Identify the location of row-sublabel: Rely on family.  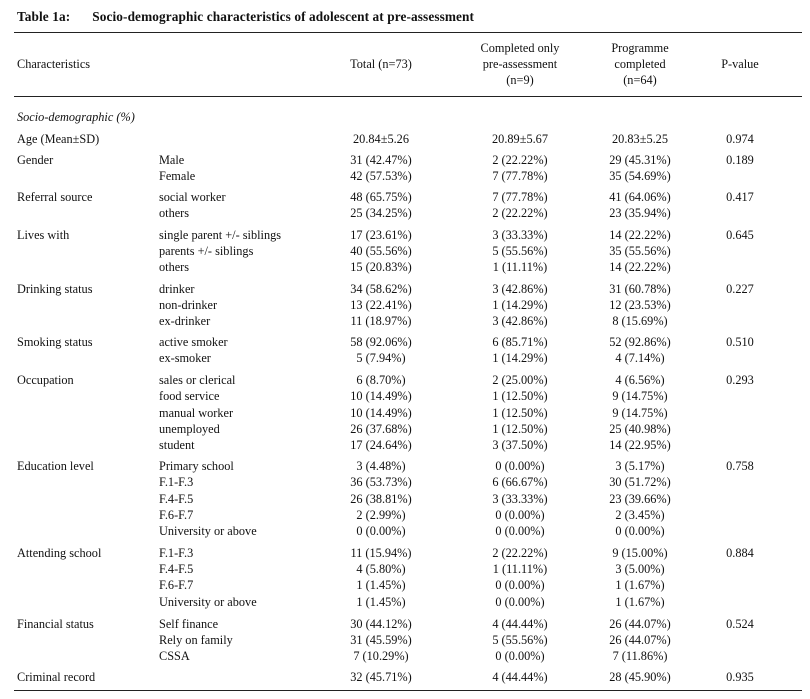
(196, 640).